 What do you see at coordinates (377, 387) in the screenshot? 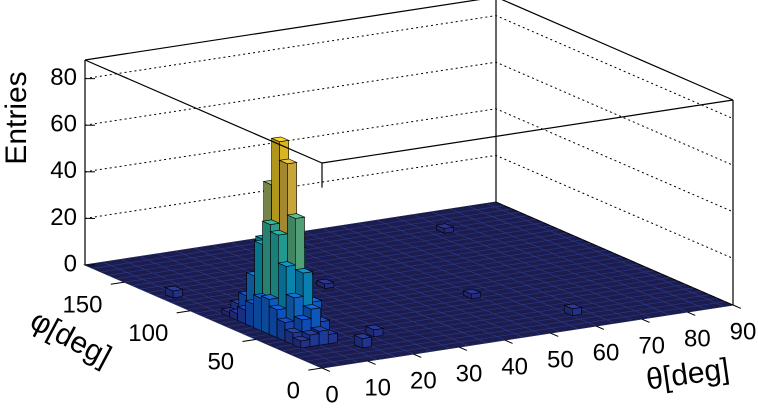
I see `x-tick-label: 10` at bounding box center [377, 387].